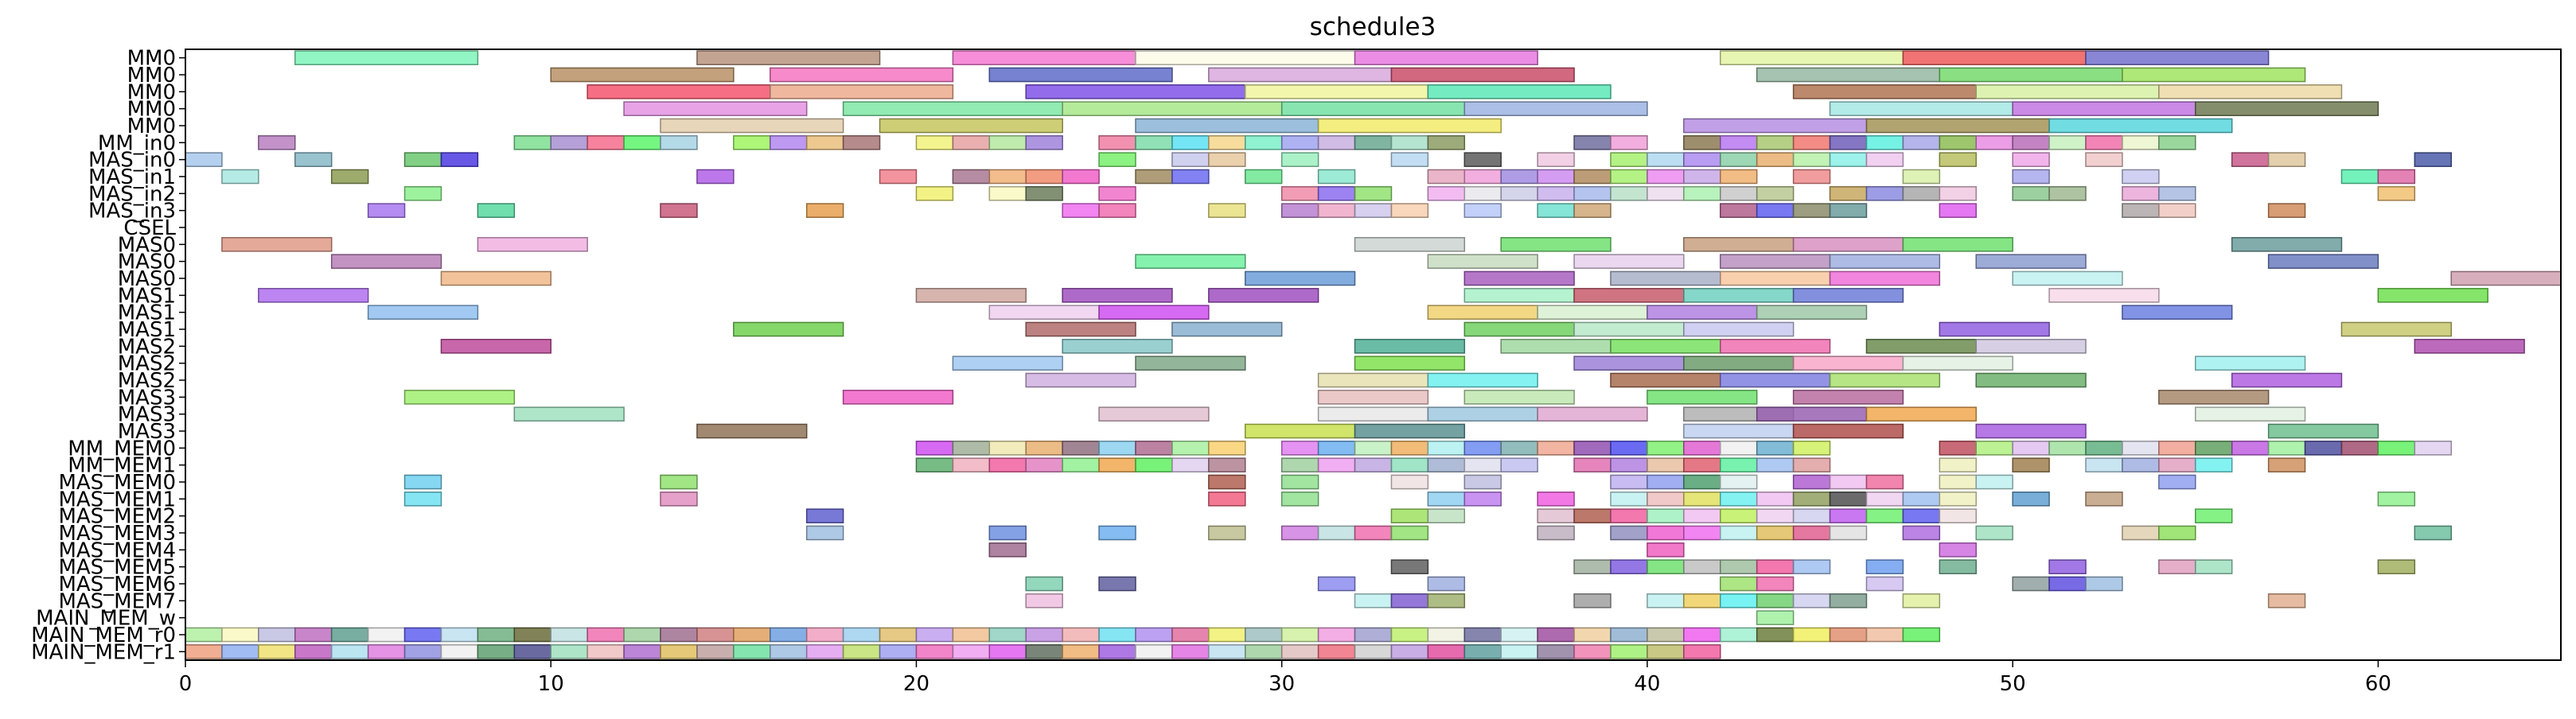 The image size is (2576, 719). Describe the element at coordinates (1282, 684) in the screenshot. I see `x-tick-label: 30` at that location.